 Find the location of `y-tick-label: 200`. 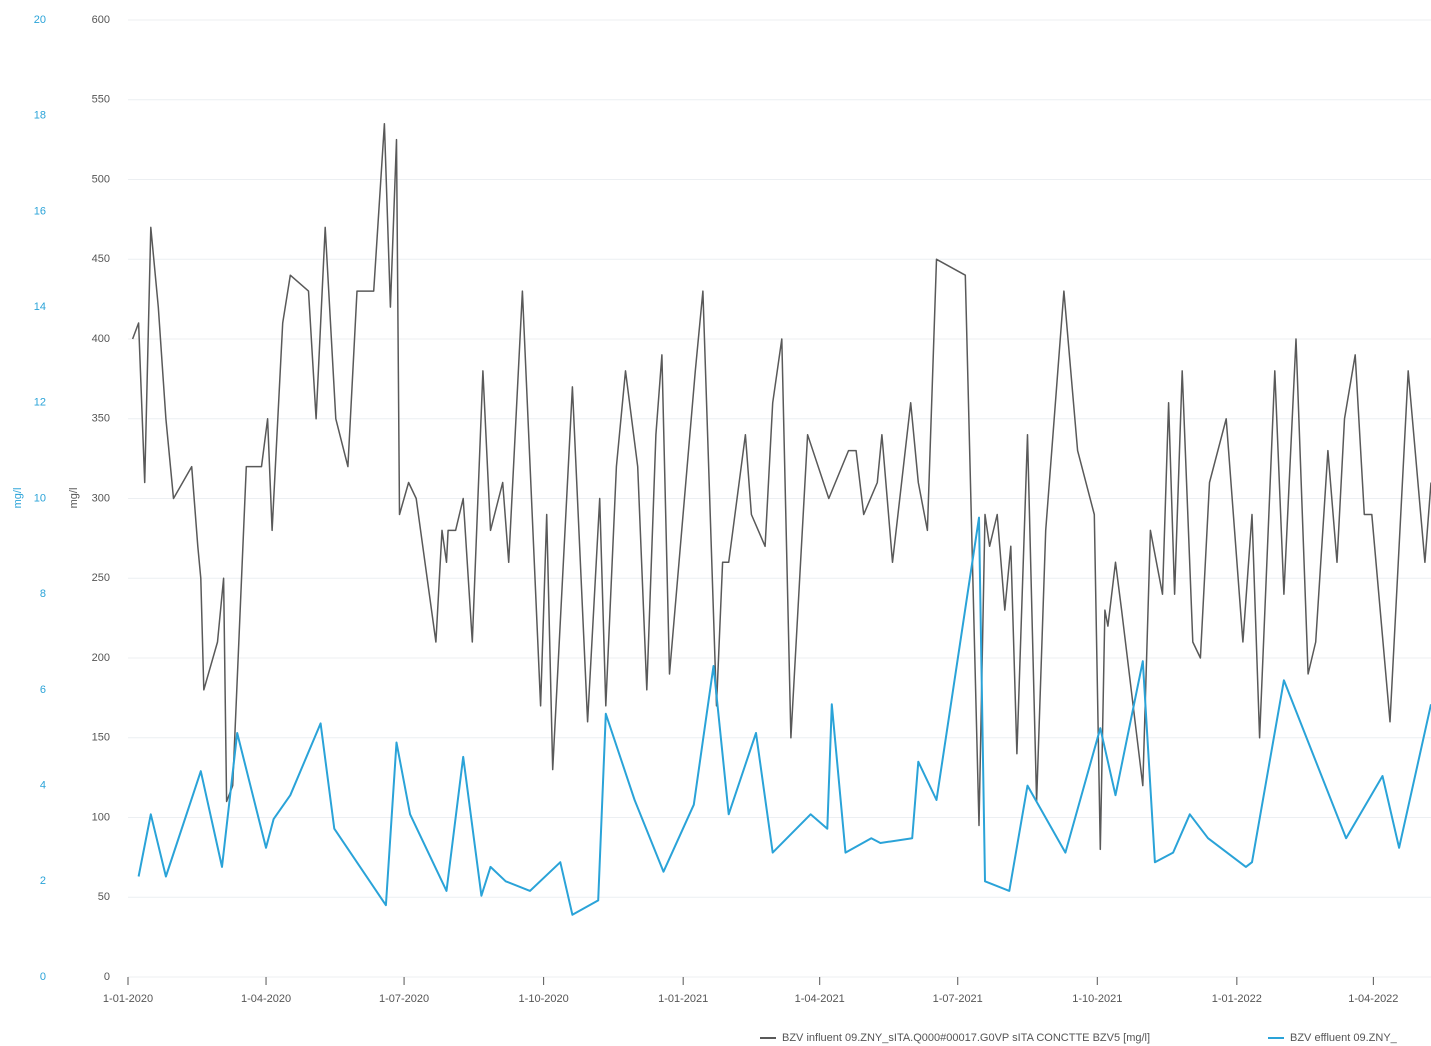

y-tick-label: 200 is located at coordinates (101, 658).